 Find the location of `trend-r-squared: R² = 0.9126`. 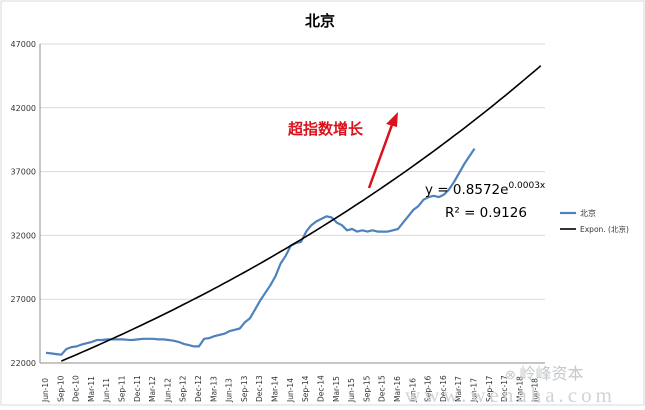

trend-r-squared: R² = 0.9126 is located at coordinates (486, 213).